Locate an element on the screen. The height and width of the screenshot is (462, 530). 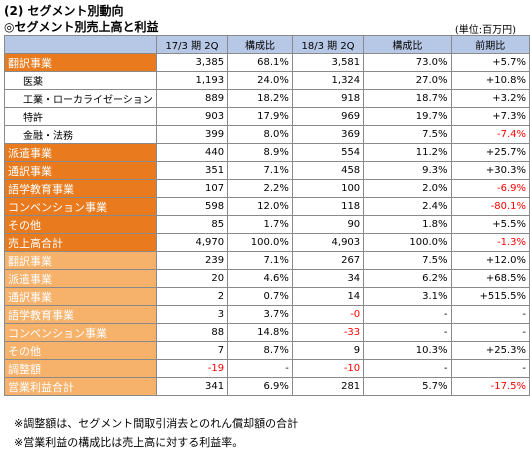
table-cell: 5.7% is located at coordinates (407, 386).